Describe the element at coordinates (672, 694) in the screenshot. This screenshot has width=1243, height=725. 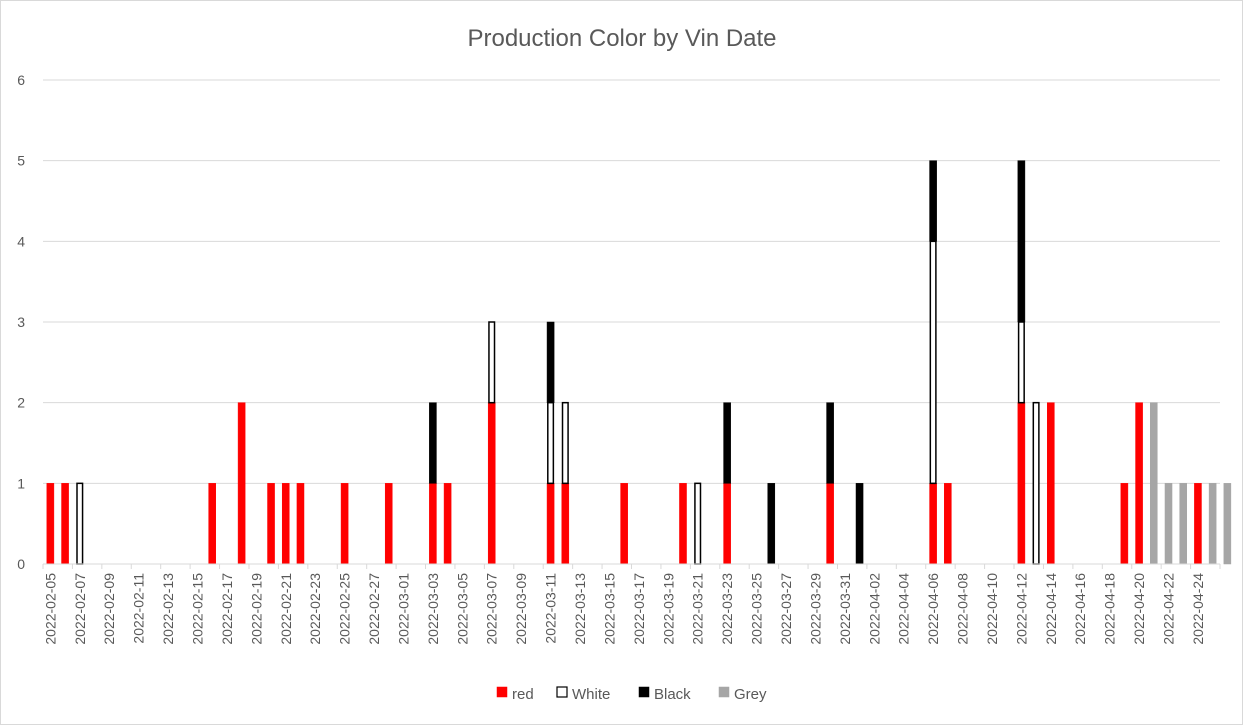
I see `legend-label-black: Black` at that location.